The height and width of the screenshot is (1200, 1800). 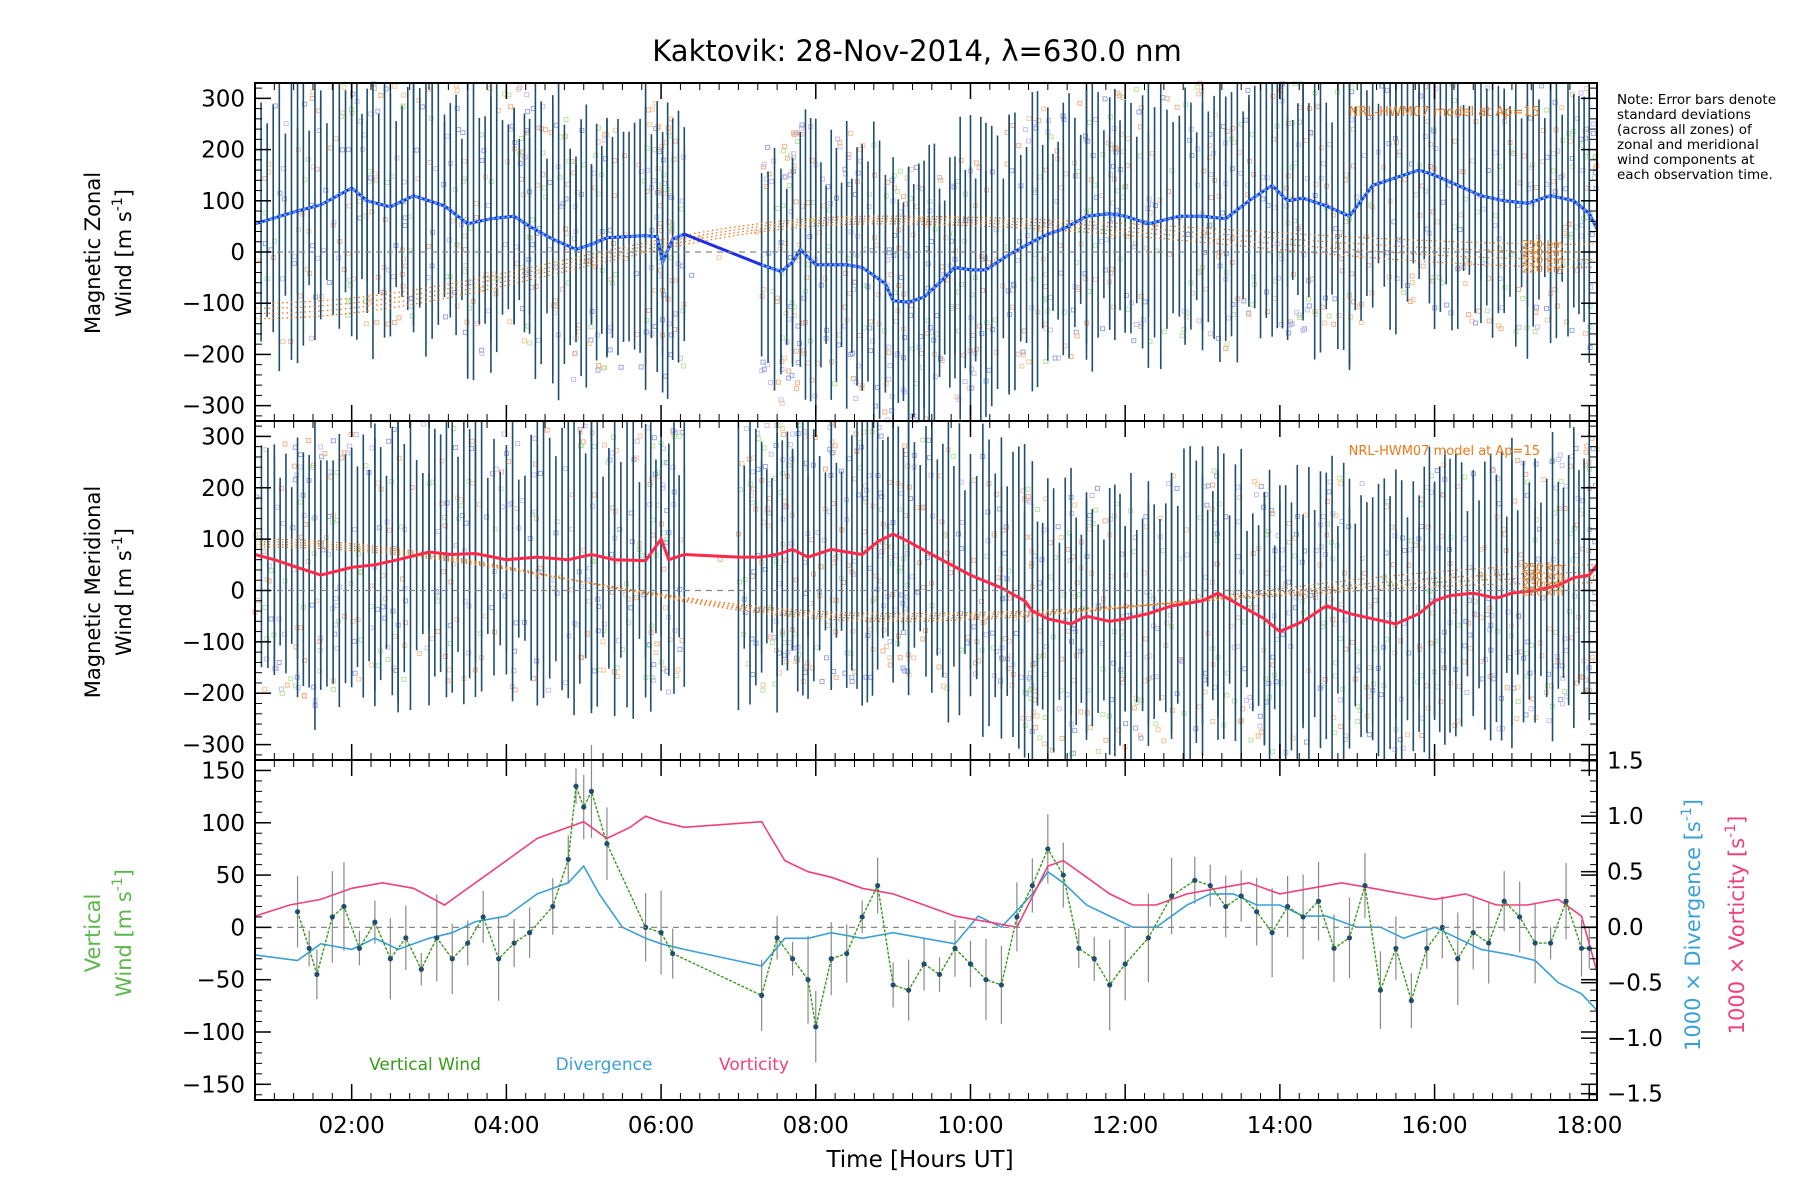 I want to click on x-tick-label: 04:00, so click(x=506, y=1126).